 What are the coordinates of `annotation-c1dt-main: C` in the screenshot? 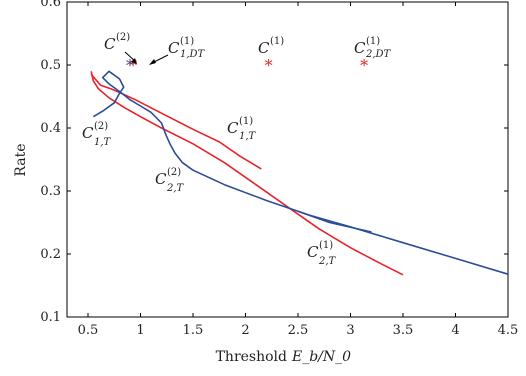 It's located at (174, 48).